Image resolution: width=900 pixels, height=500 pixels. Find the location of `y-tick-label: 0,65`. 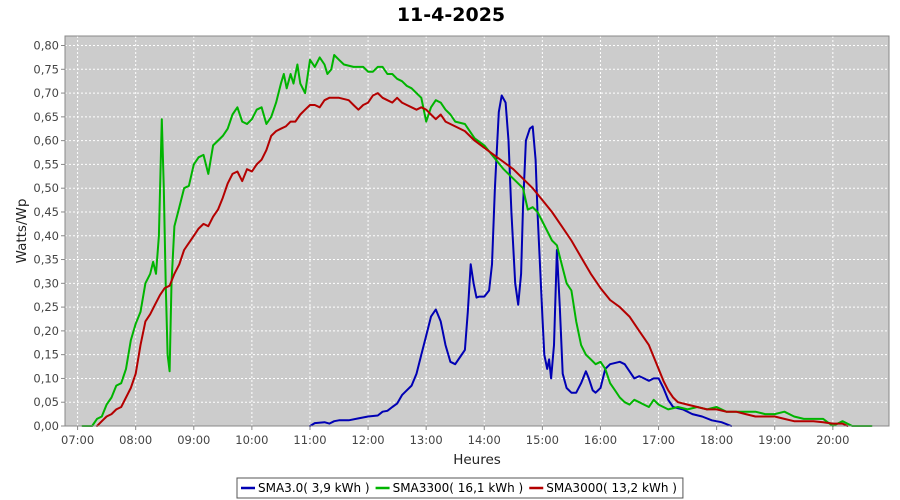

y-tick-label: 0,65 is located at coordinates (46, 117).